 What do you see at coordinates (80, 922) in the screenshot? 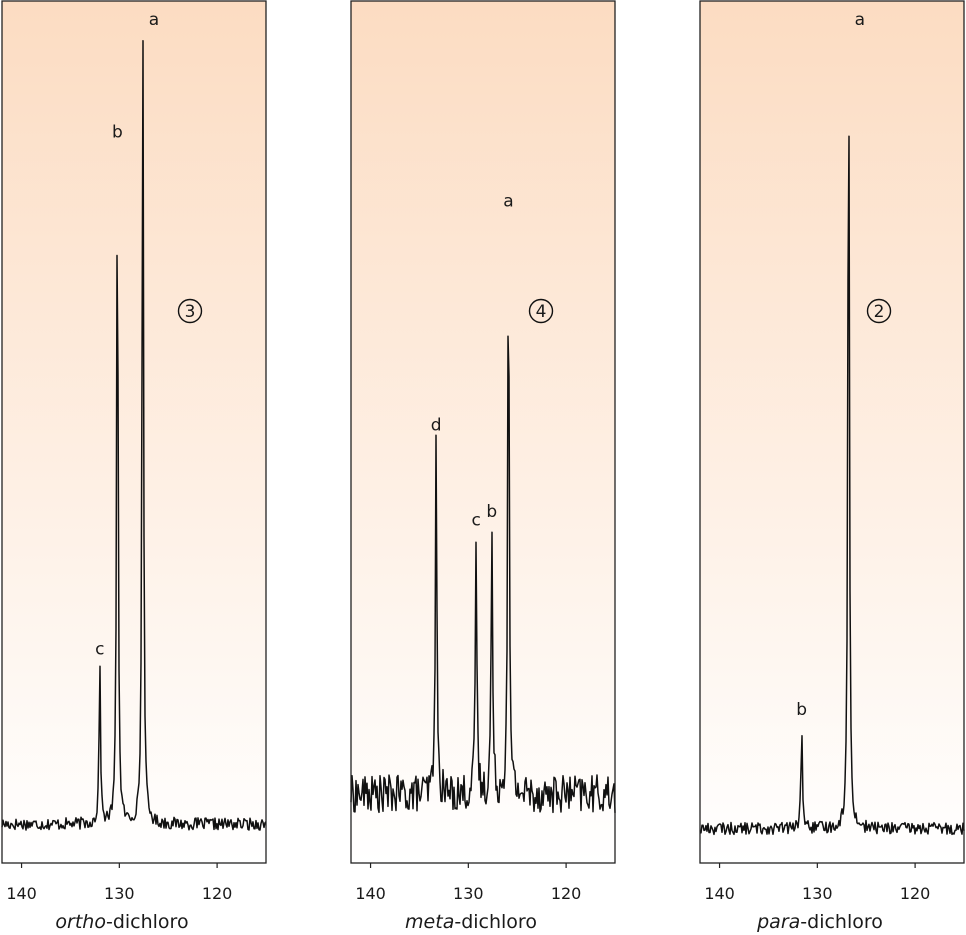
I see `x-axis-label-prefix: ortho` at bounding box center [80, 922].